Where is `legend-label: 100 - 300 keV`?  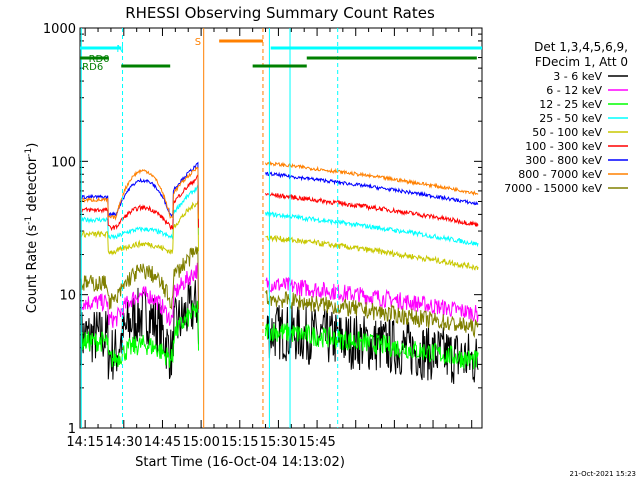 legend-label: 100 - 300 keV is located at coordinates (563, 146).